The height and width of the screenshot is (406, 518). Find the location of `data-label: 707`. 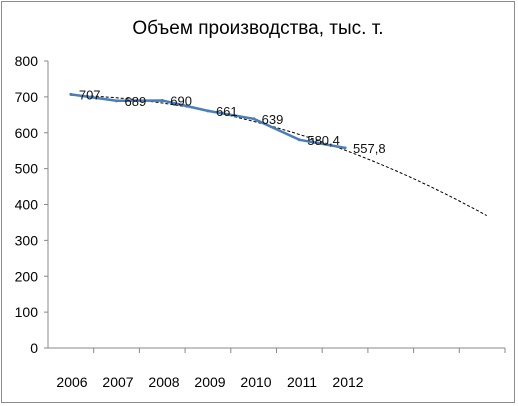

data-label: 707 is located at coordinates (90, 94).